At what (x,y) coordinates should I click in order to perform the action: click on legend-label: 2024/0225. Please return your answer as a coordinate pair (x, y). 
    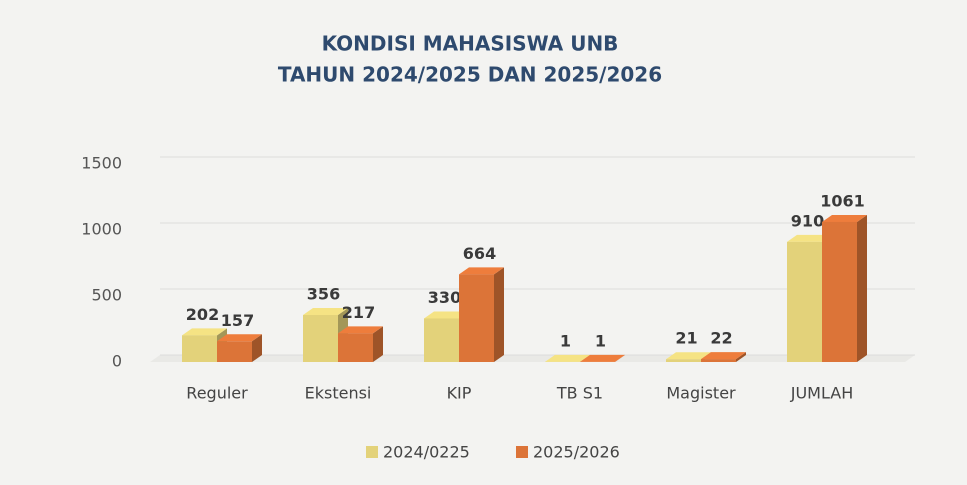
    Looking at the image, I should click on (426, 452).